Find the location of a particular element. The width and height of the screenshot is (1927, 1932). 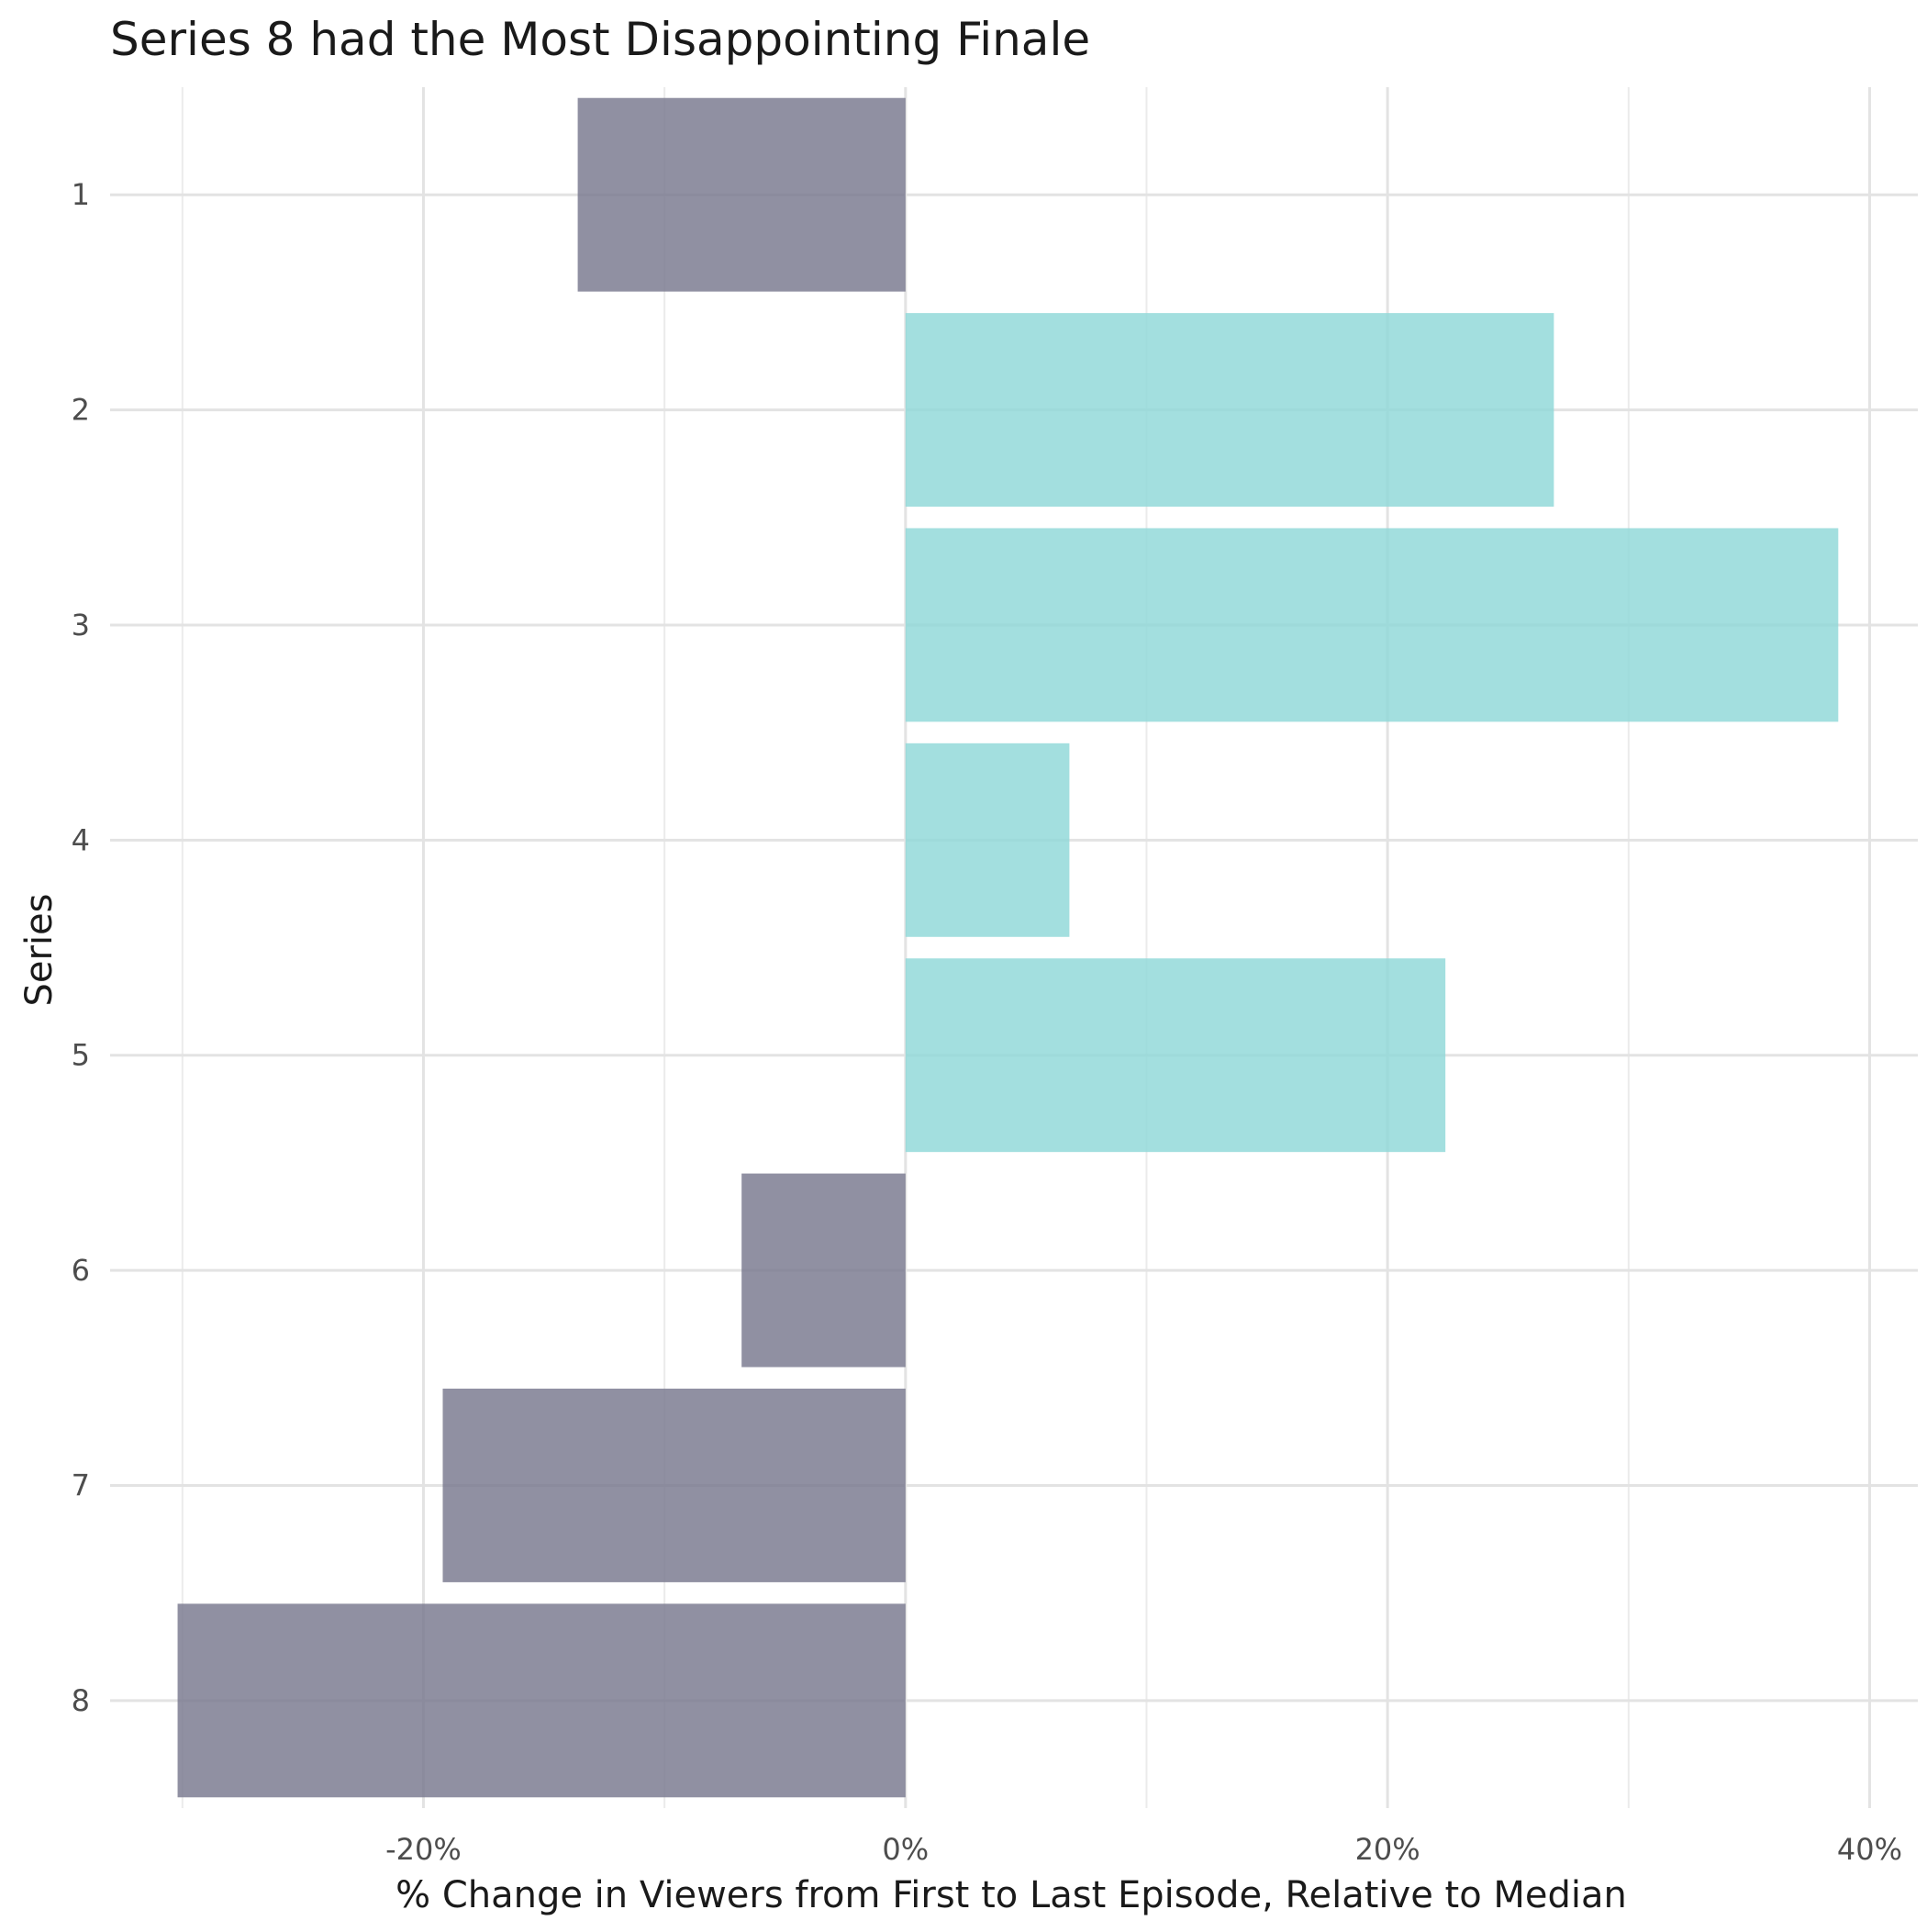

x-tick-label: 0% is located at coordinates (905, 1849).